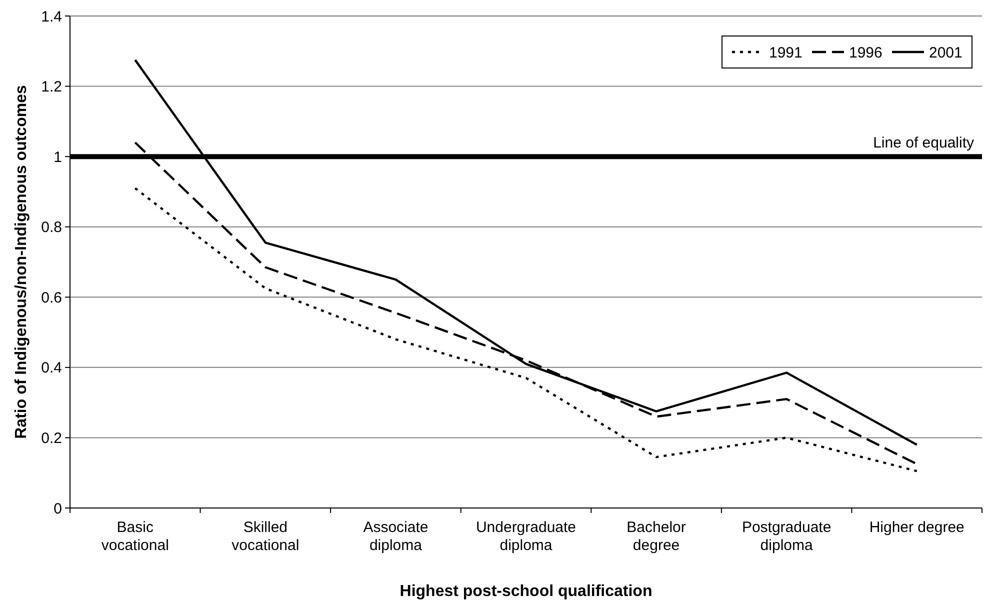  I want to click on y-tick-label: 1.4, so click(51, 17).